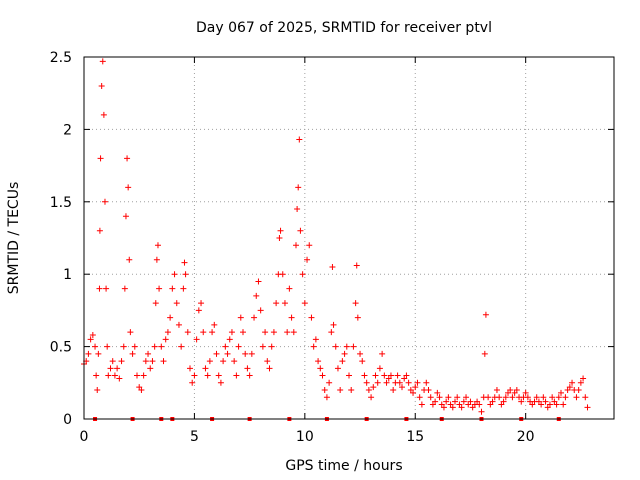 The image size is (640, 480). I want to click on y-tick-label: 2.5, so click(61, 58).